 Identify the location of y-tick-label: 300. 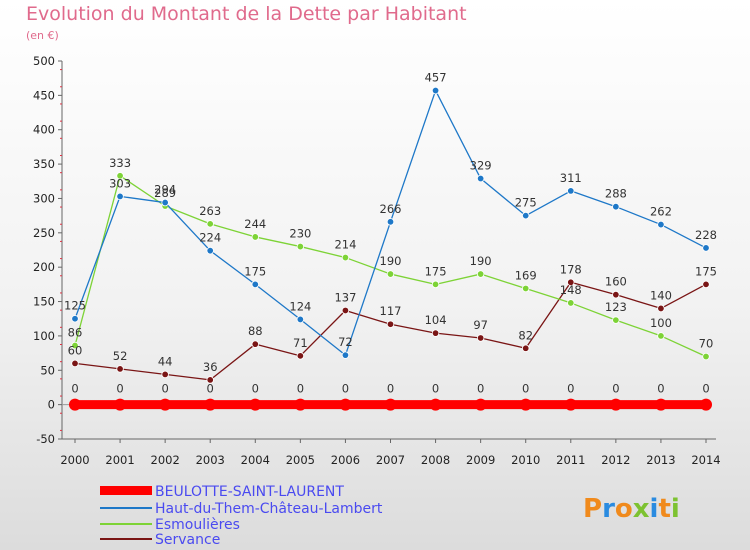
(44, 198).